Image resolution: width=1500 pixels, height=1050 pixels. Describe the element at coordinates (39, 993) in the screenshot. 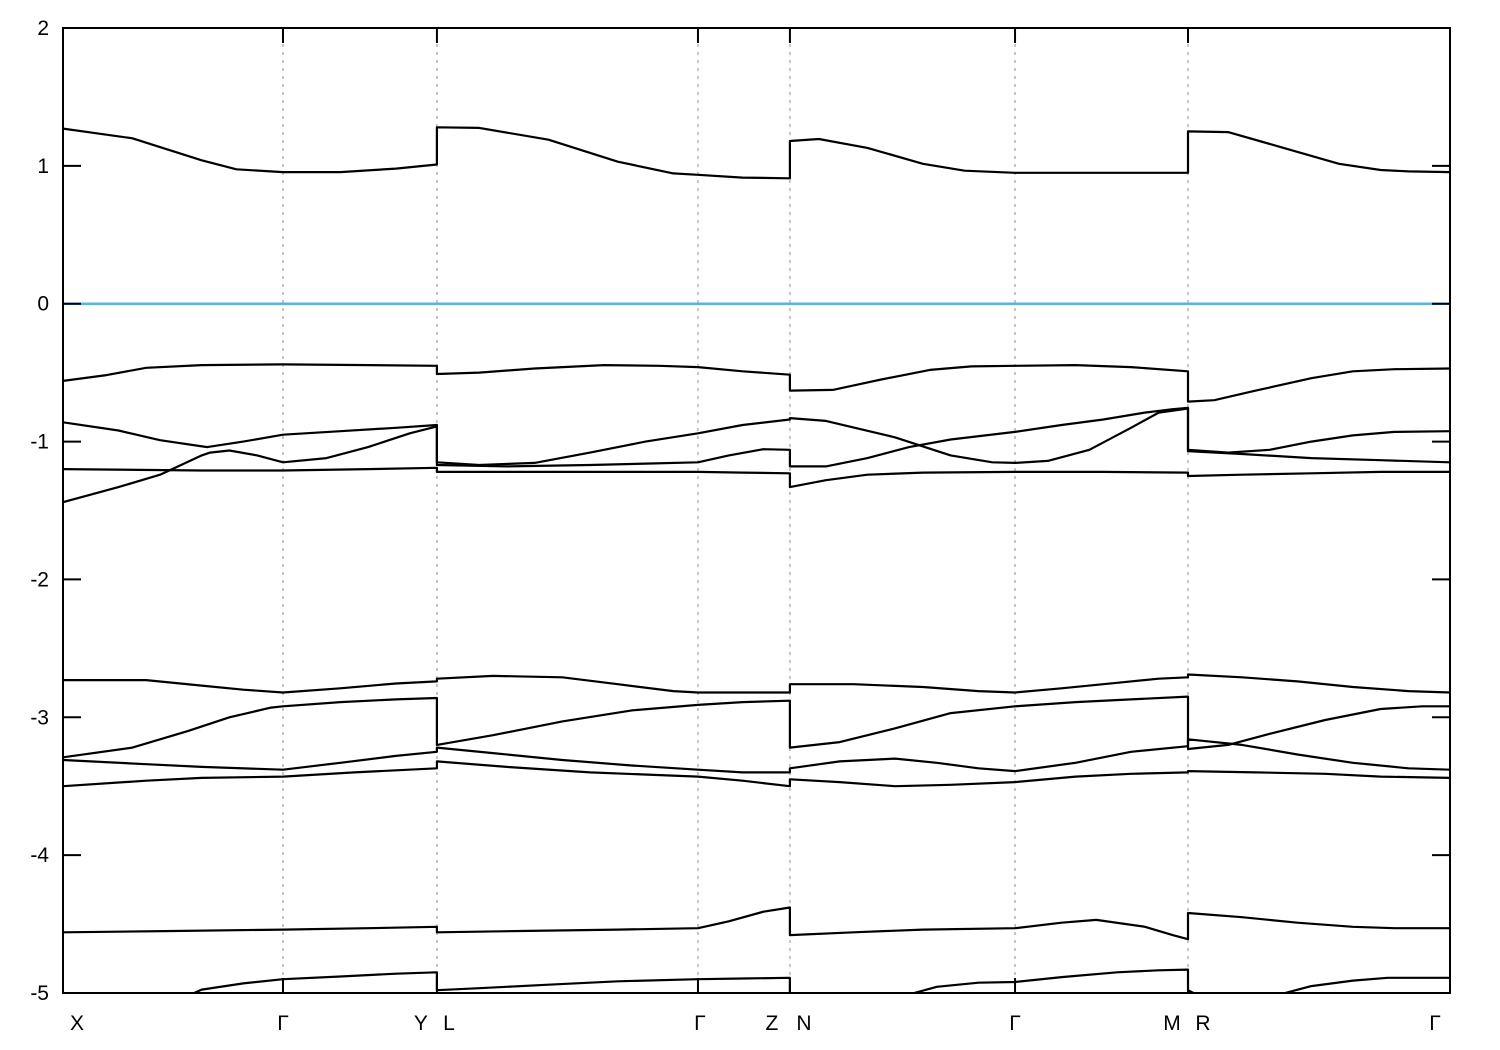

I see `y-tick-label: -5` at that location.